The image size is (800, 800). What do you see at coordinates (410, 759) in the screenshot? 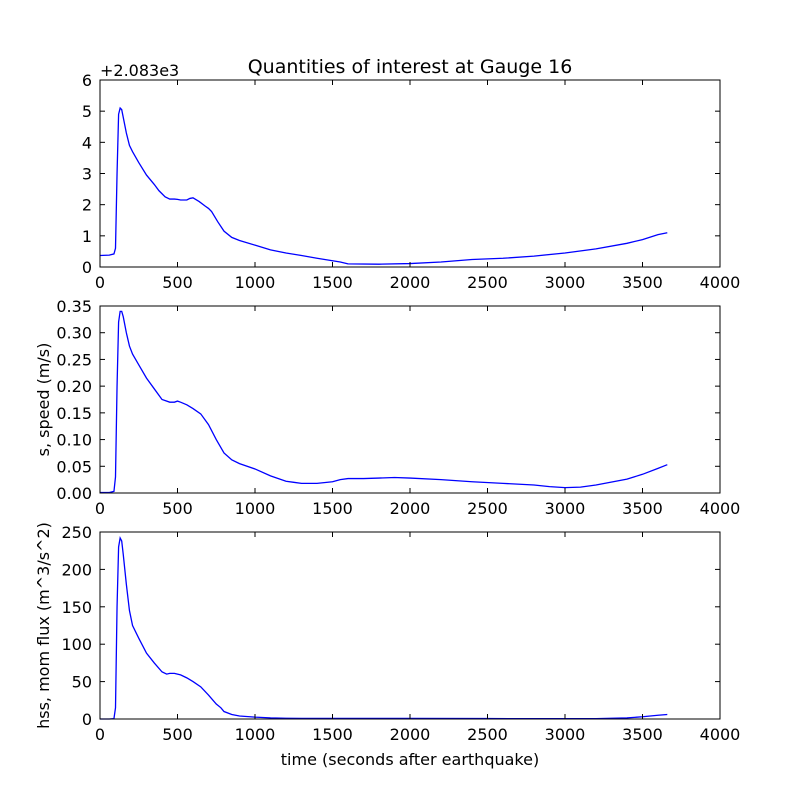
I see `x-axis-label: time (seconds after earthquake)` at bounding box center [410, 759].